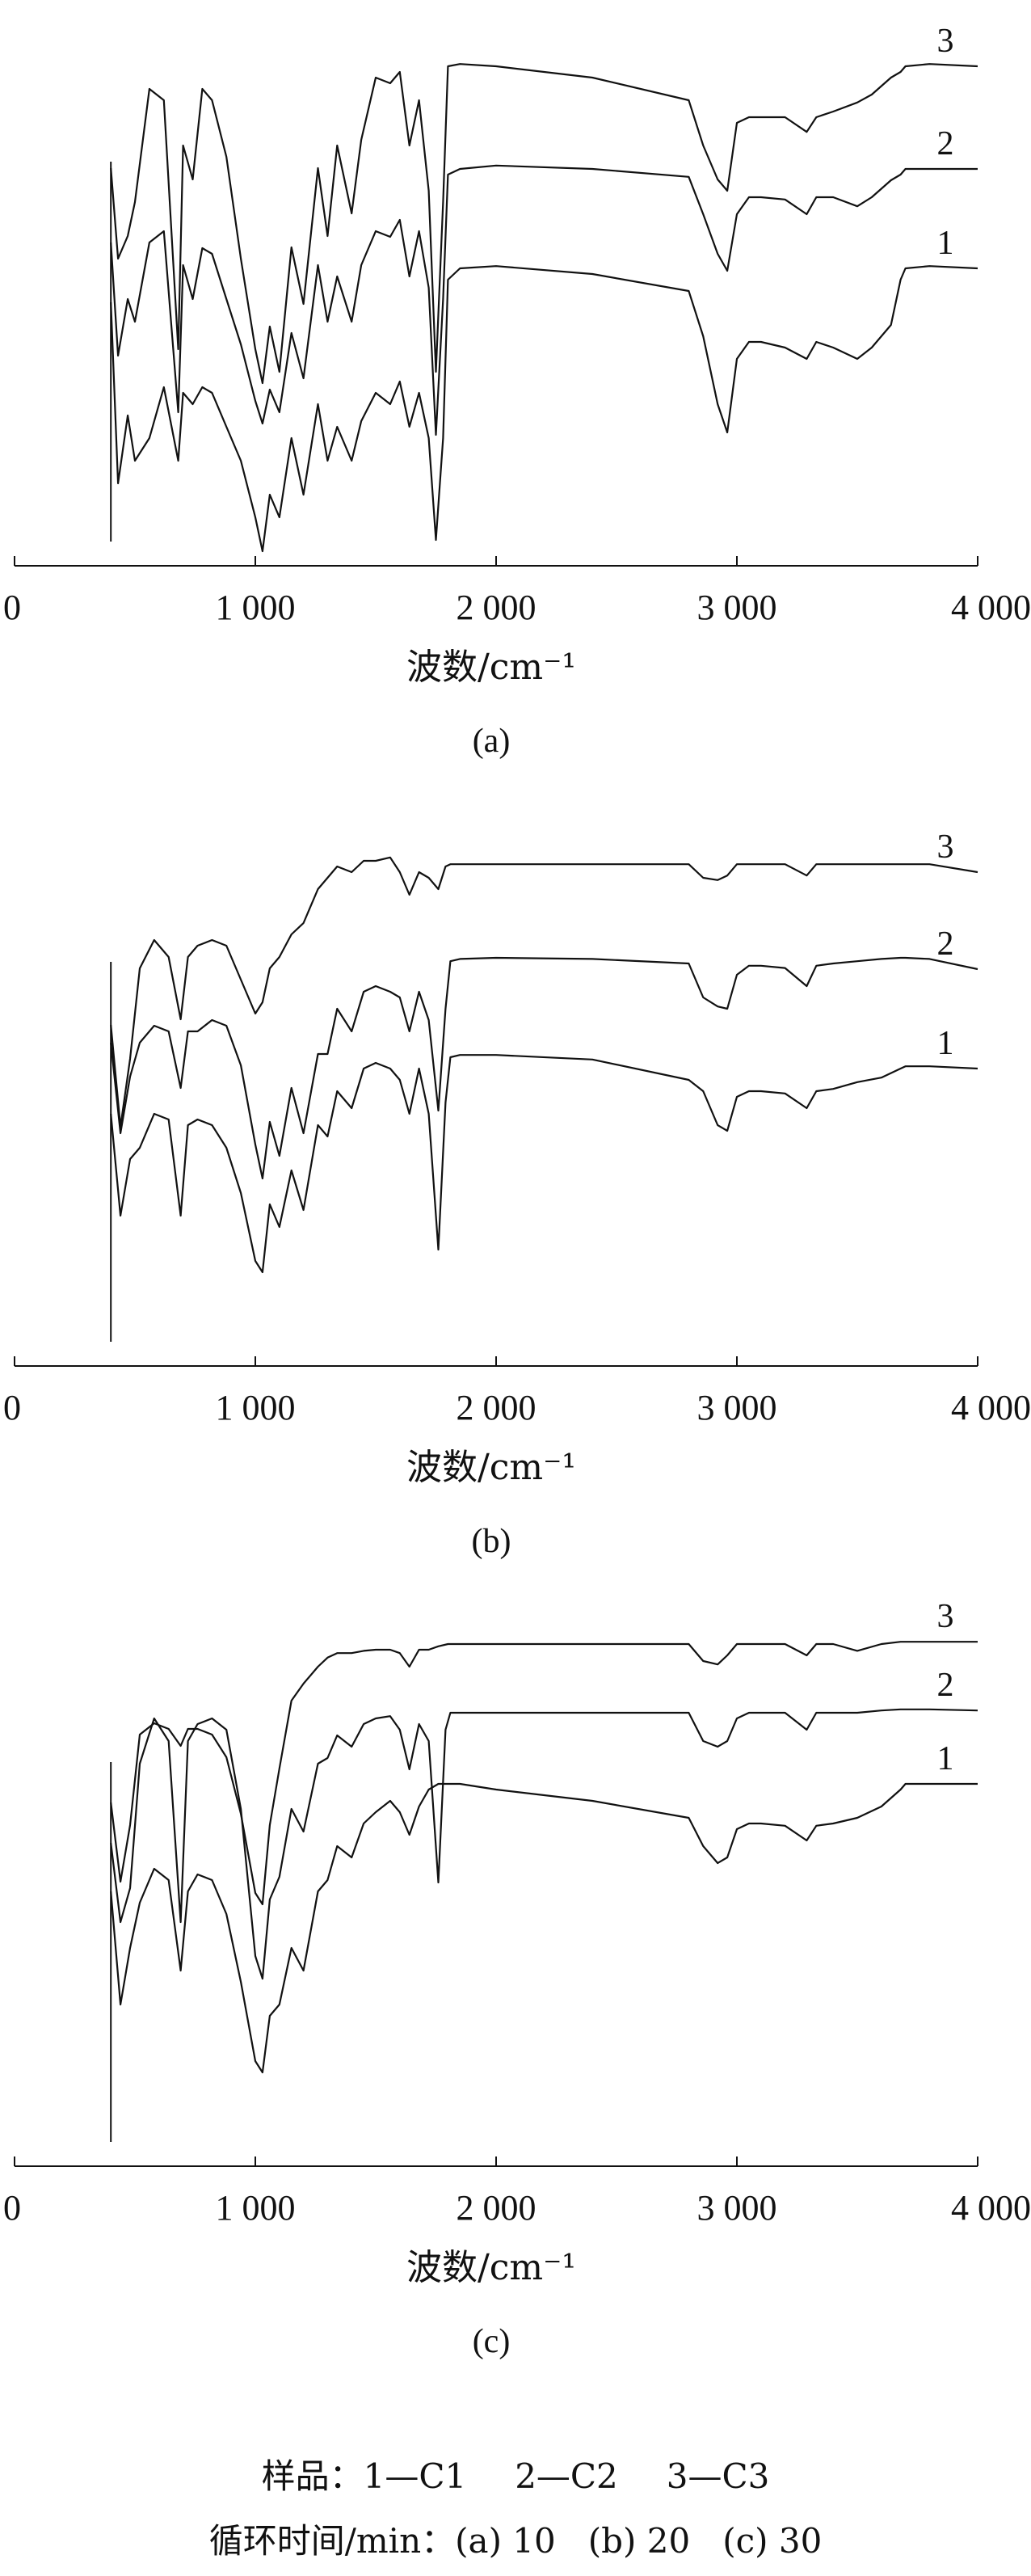 The width and height of the screenshot is (1031, 2576). What do you see at coordinates (639, 2541) in the screenshot?
I see `legend-cycle-b: (b) 20` at bounding box center [639, 2541].